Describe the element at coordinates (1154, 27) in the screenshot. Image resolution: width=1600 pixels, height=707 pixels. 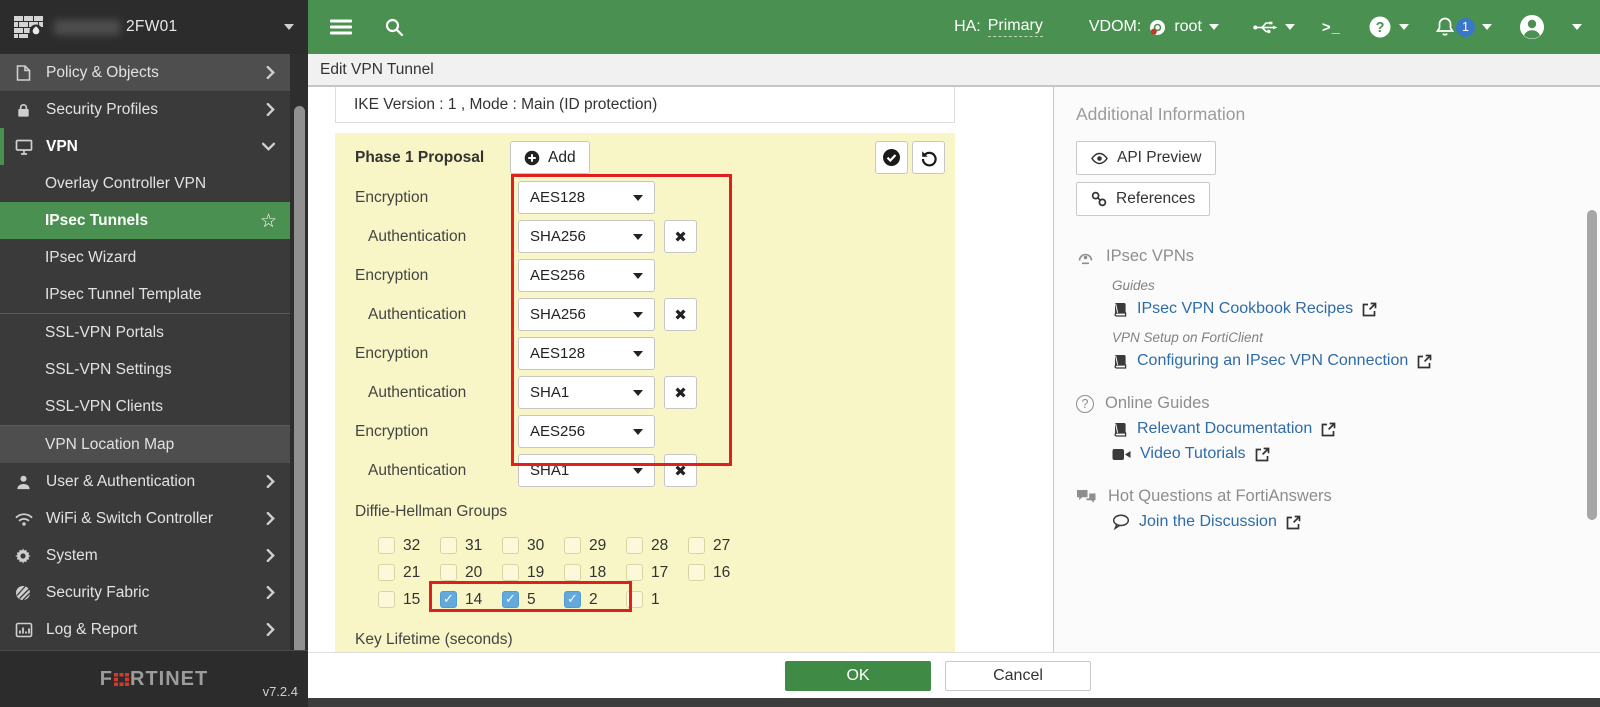
I see `vdom-selector: VDOM: root` at that location.